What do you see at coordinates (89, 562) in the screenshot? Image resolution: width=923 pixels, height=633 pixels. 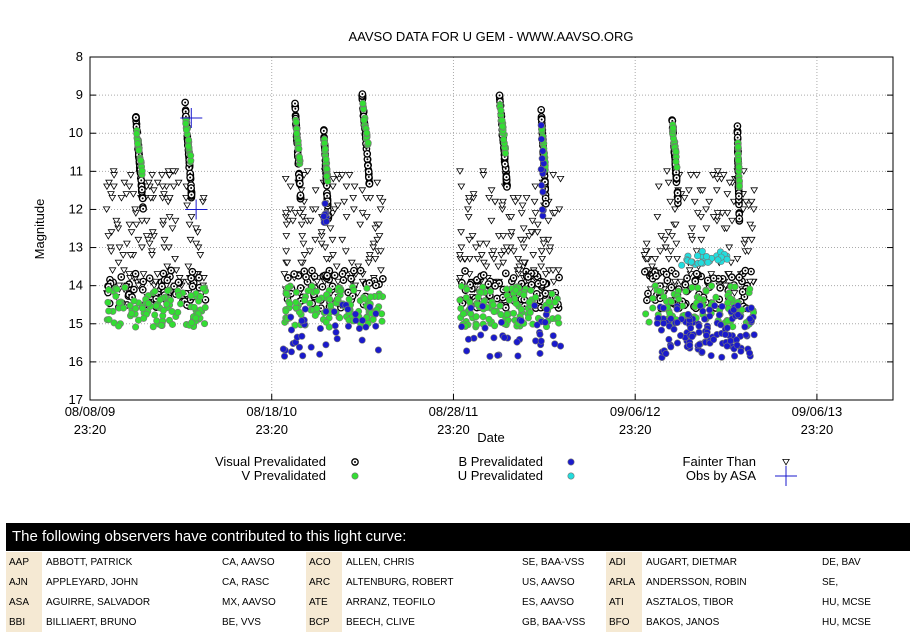 I see `observer-name: ABBOTT, PATRICK` at bounding box center [89, 562].